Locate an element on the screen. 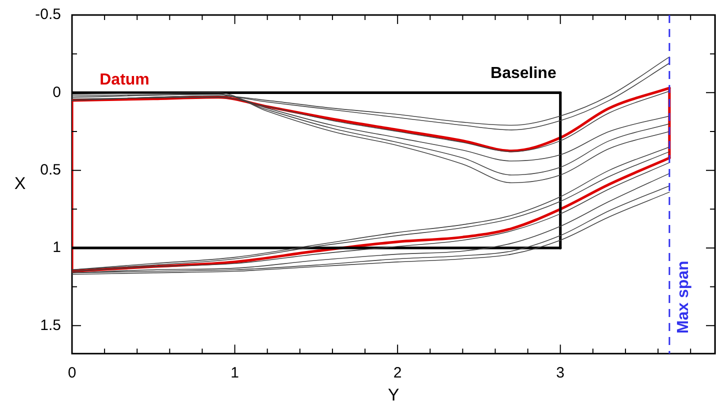 The width and height of the screenshot is (716, 406). x-tick-label: 1 is located at coordinates (234, 373).